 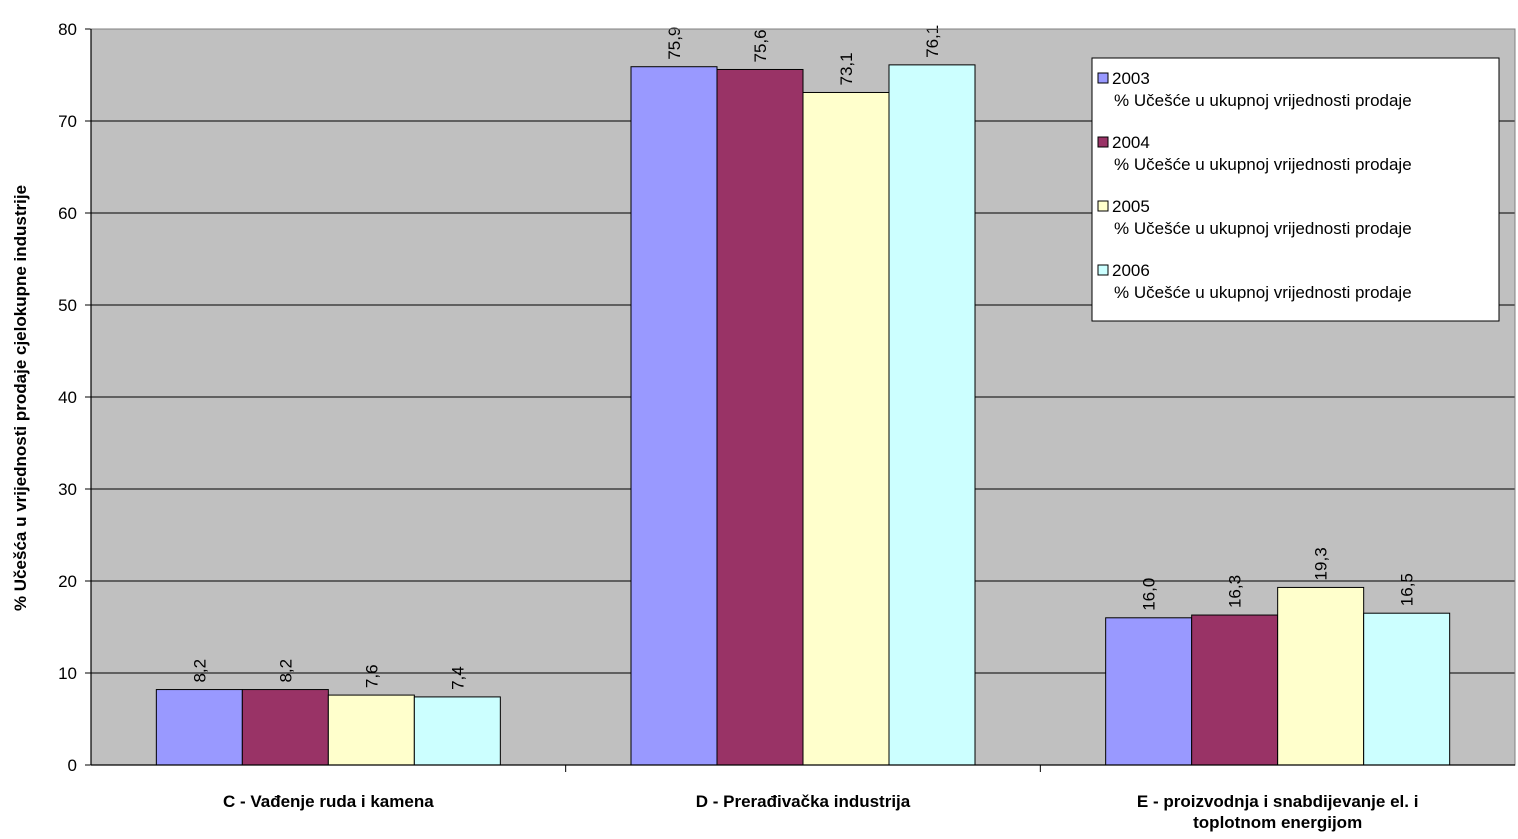 What do you see at coordinates (846, 68) in the screenshot?
I see `data-label: 73,1` at bounding box center [846, 68].